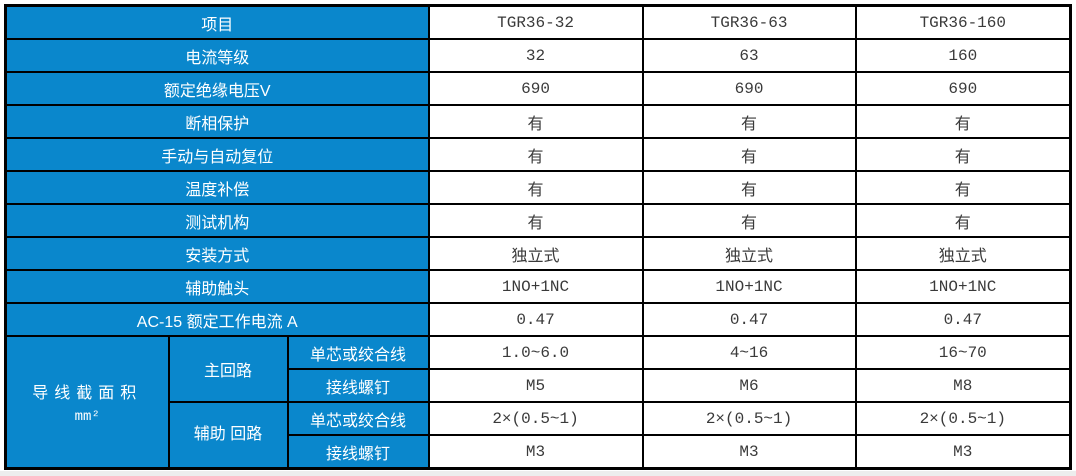  I want to click on column-header: TGR36-32, so click(535, 22).